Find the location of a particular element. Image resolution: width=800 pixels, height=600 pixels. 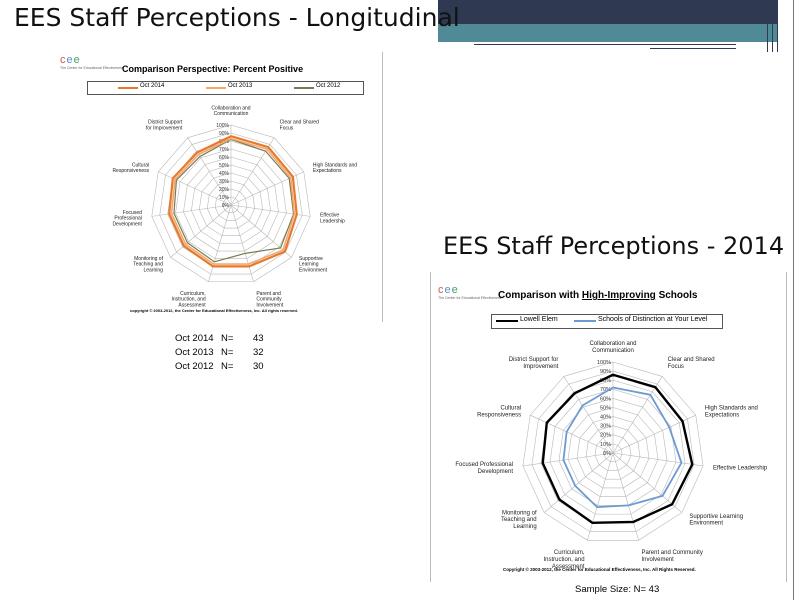

sample-size-label: Sample Size: N= 43 is located at coordinates (617, 589).